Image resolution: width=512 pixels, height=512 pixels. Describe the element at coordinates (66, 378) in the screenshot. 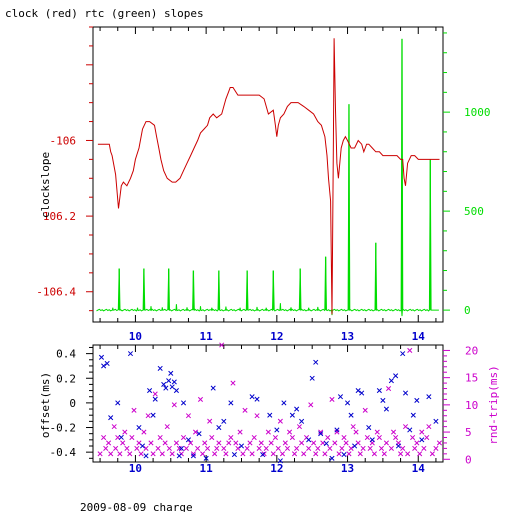

I see `y-tick-label: 0.2` at that location.